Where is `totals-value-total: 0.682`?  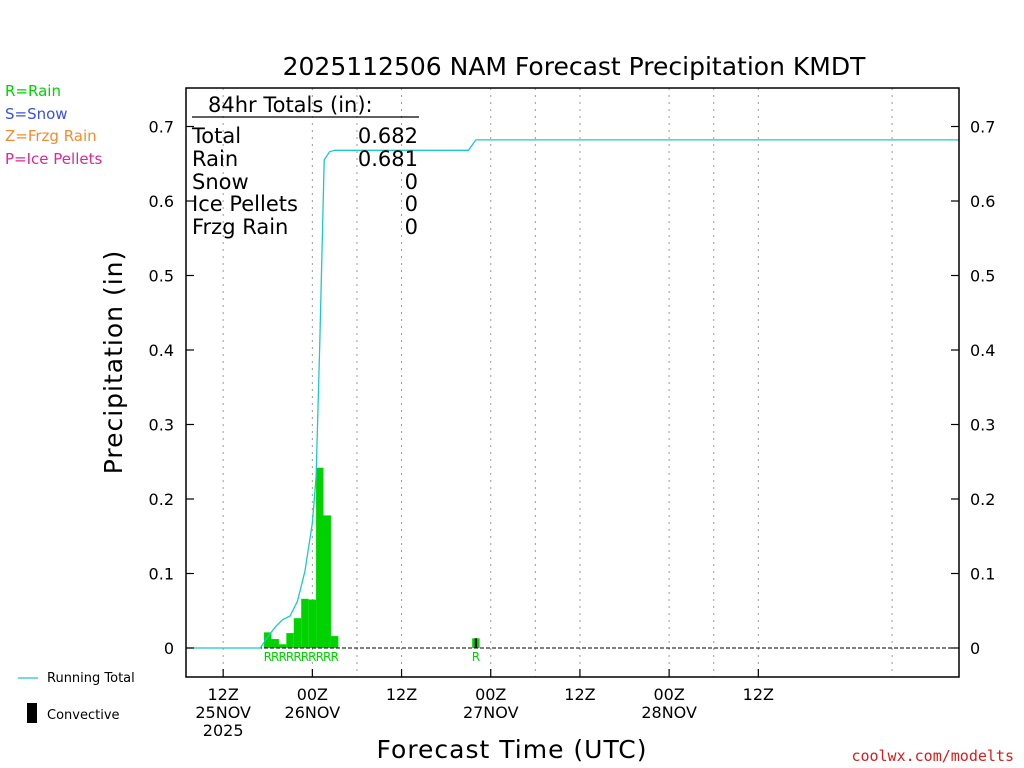 totals-value-total: 0.682 is located at coordinates (388, 136).